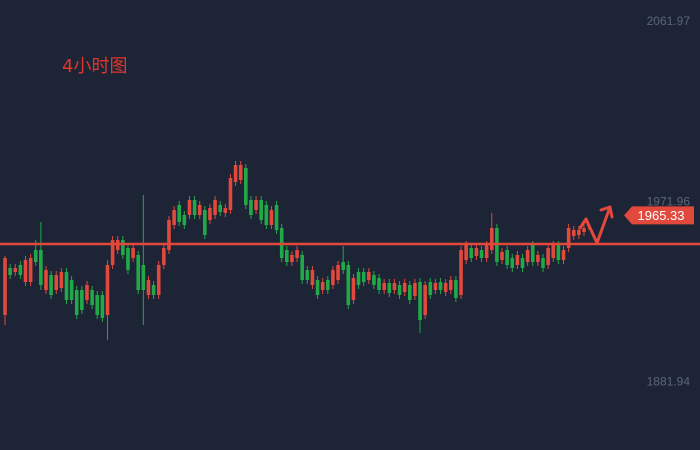  I want to click on price-tag, so click(659, 215).